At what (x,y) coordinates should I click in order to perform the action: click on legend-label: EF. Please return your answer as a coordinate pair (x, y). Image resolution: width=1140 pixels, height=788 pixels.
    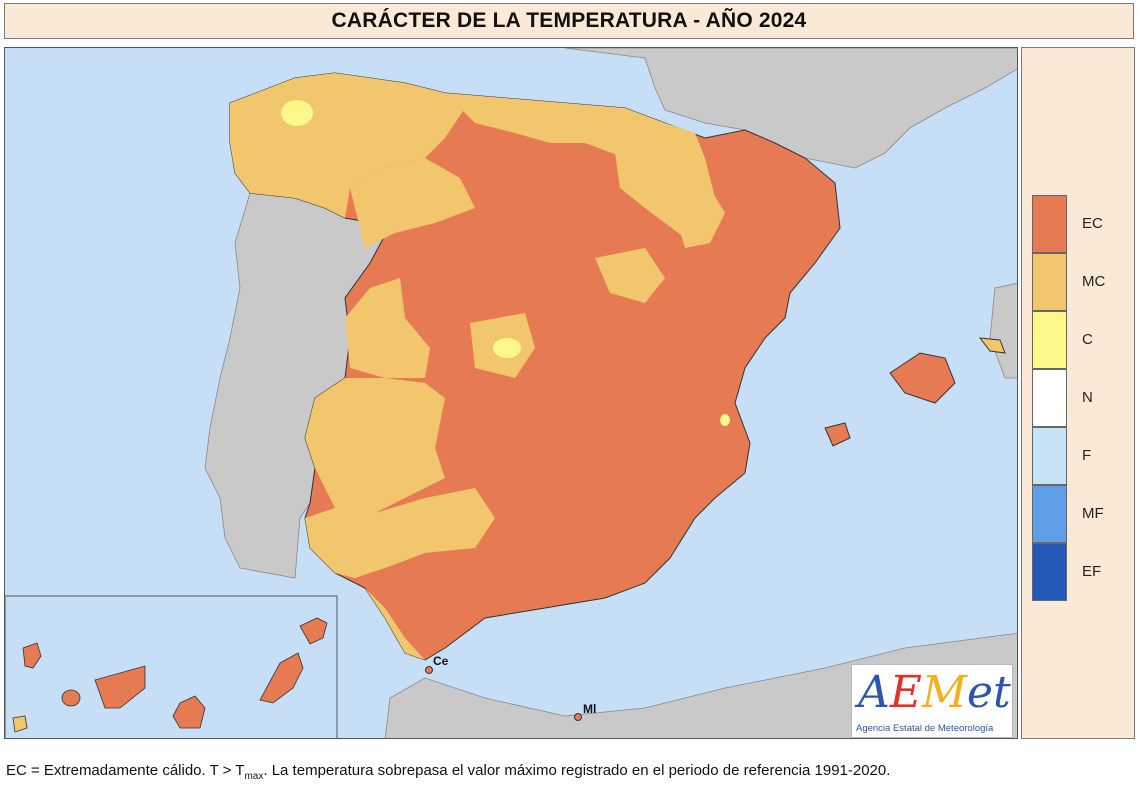
    Looking at the image, I should click on (1092, 571).